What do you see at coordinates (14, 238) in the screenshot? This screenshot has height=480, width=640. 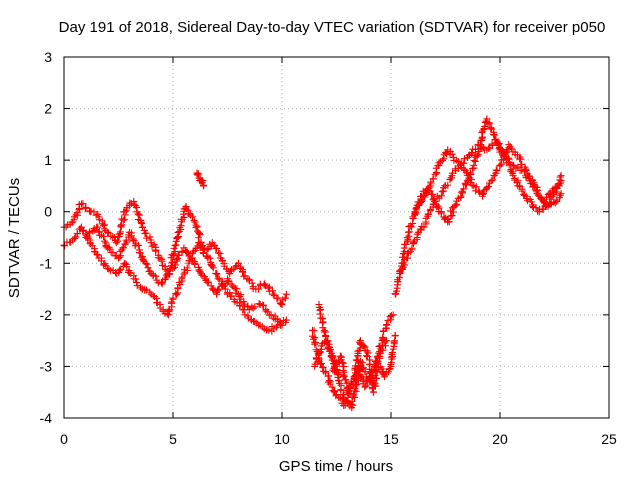 I see `y-axis-label: SDTVAR / TECUs` at bounding box center [14, 238].